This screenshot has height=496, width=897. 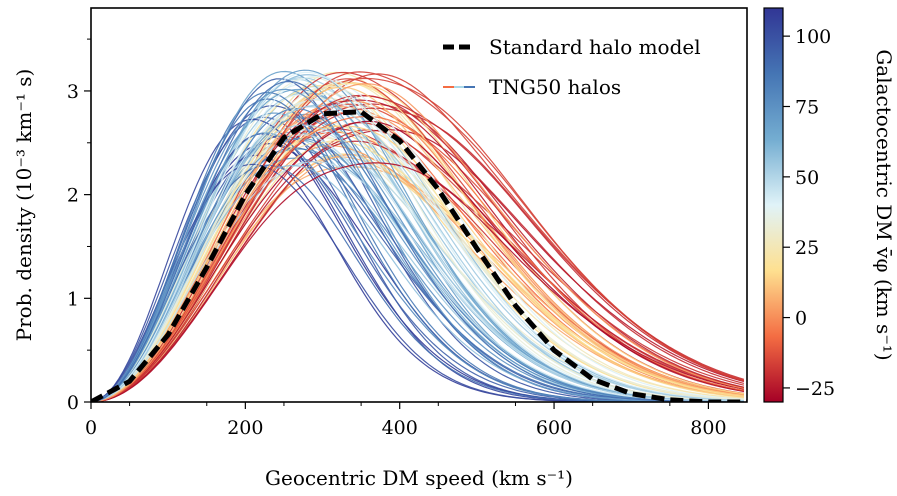 I want to click on y-tick-label: 0, so click(x=73, y=403).